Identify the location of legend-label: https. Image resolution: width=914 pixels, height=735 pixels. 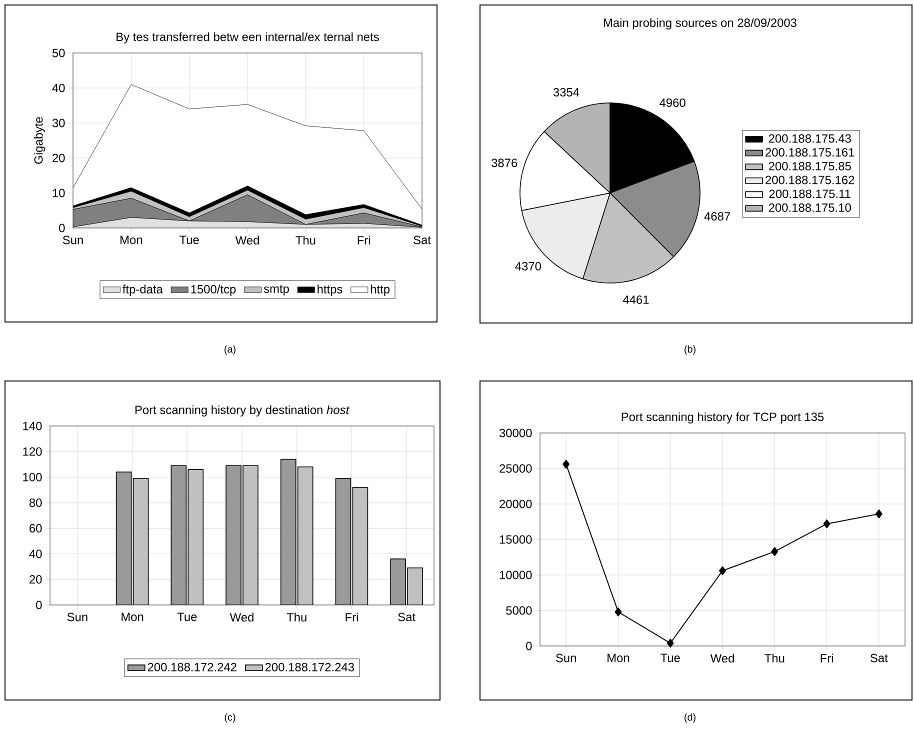
(330, 290).